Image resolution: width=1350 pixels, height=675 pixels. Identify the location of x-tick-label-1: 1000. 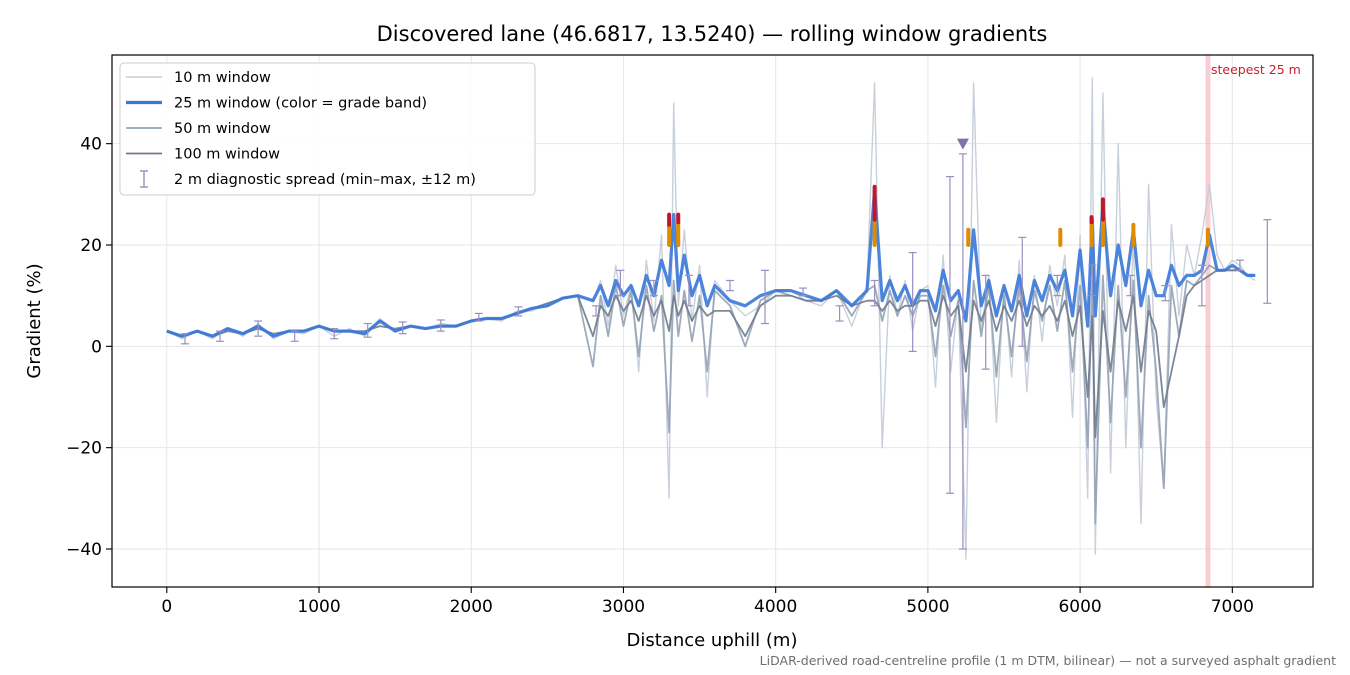
(318, 607).